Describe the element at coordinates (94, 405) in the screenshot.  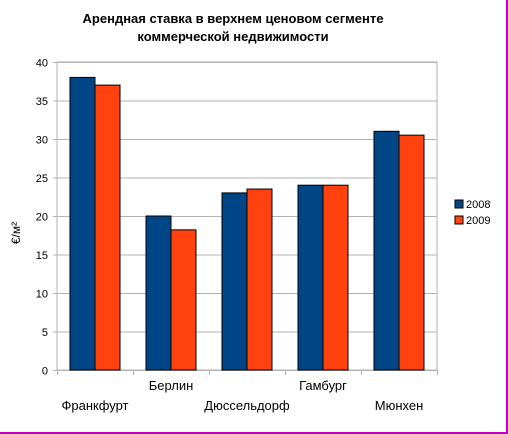
I see `x-category-label: Франкфурт` at that location.